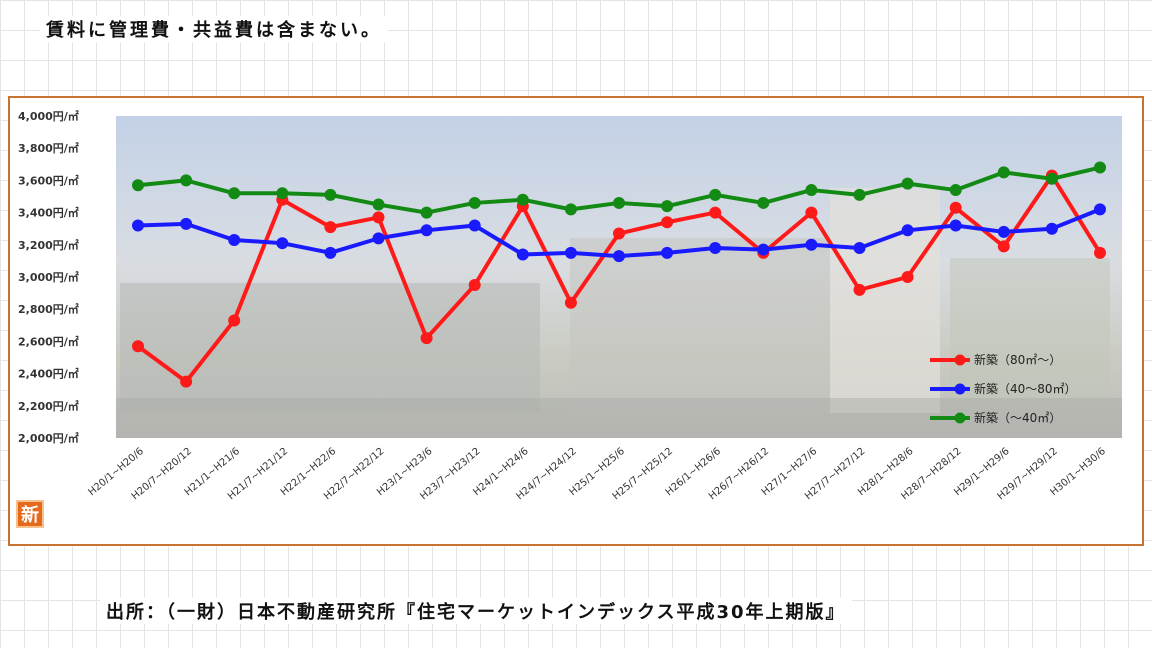 This screenshot has width=1152, height=648. I want to click on y-tick-label: 3,000円/㎡, so click(48, 277).